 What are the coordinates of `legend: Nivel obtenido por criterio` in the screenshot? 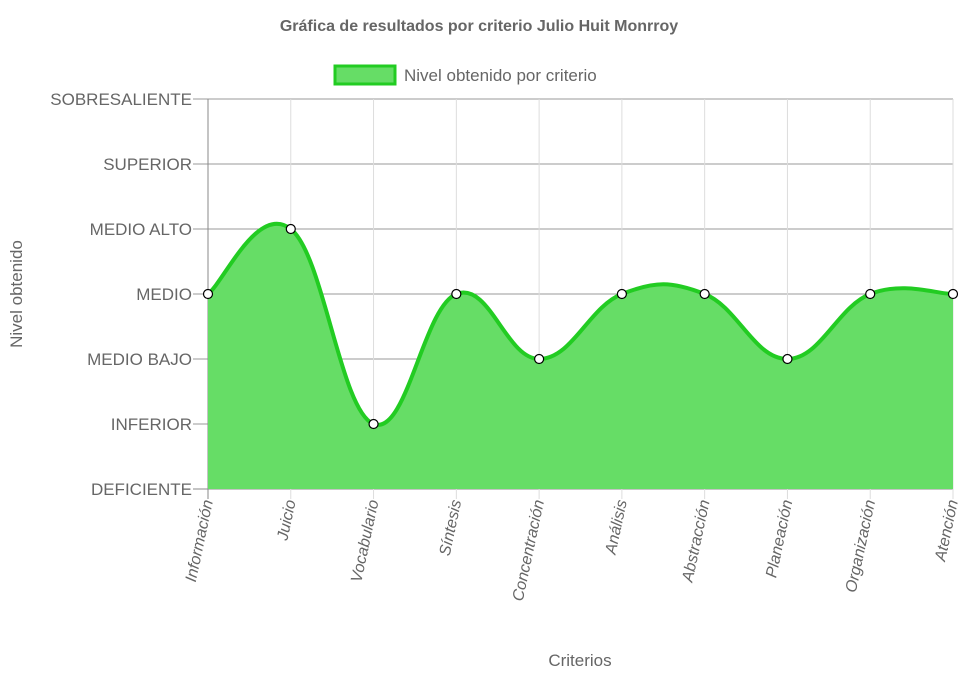 It's located at (465, 75).